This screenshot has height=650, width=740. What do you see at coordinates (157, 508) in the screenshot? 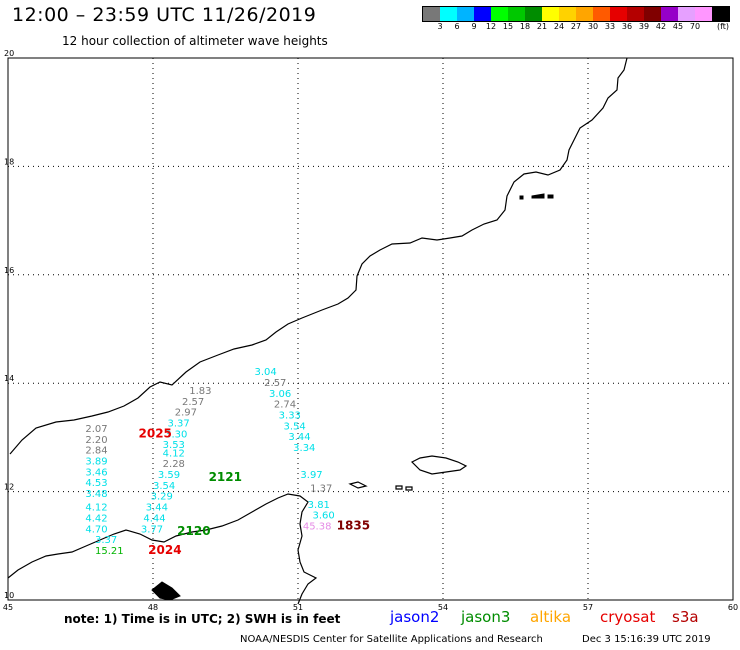
I see `wave-height-value: 3.44` at bounding box center [157, 508].